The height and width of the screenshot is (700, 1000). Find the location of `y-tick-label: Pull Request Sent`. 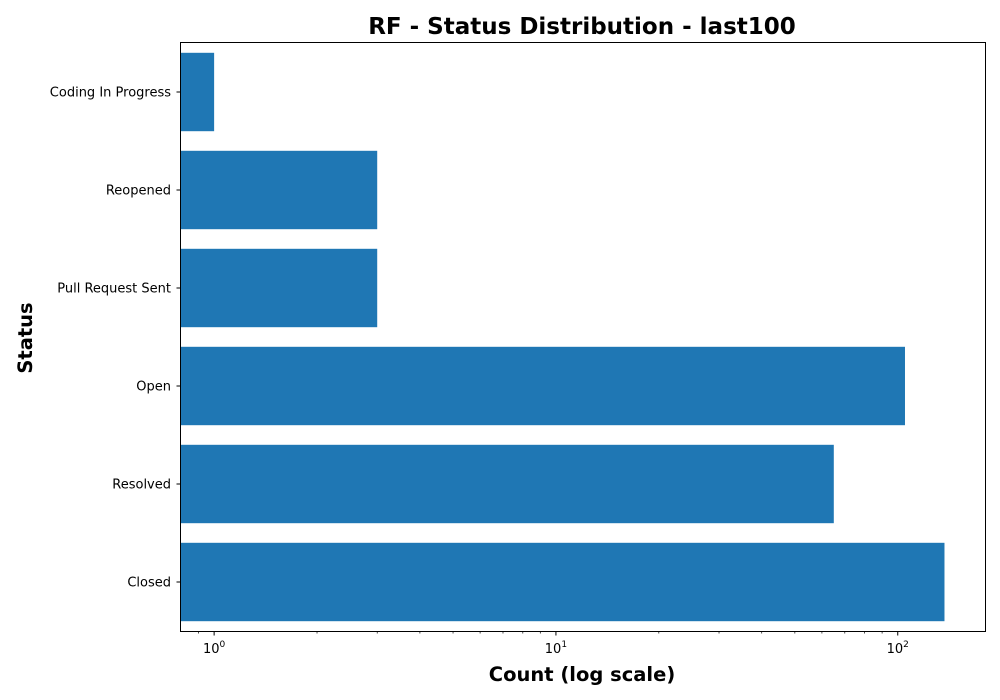

y-tick-label: Pull Request Sent is located at coordinates (114, 289).